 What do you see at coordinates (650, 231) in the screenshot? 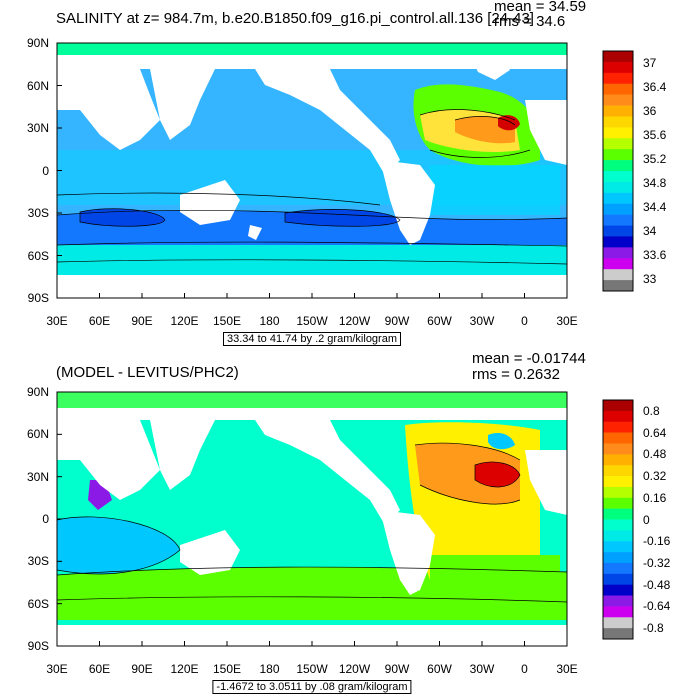
I see `colorbar-label: 34` at bounding box center [650, 231].